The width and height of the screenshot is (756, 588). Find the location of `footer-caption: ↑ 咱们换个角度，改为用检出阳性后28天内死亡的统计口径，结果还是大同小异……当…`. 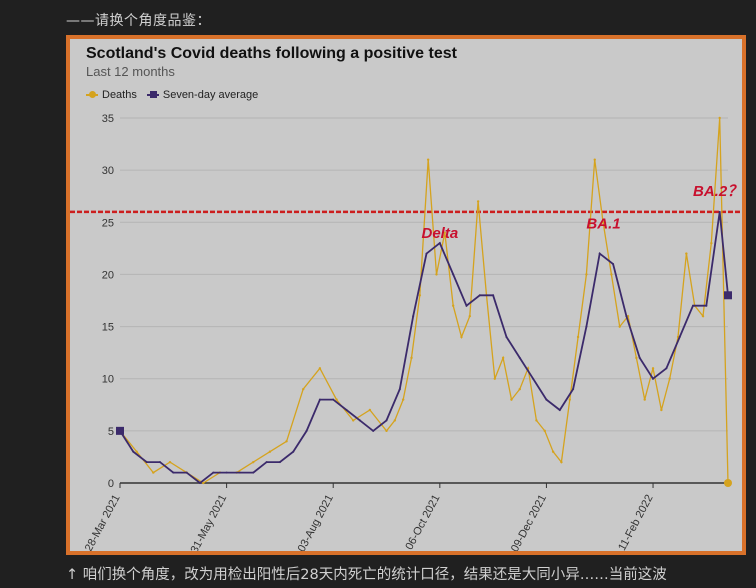

footer-caption: ↑ 咱们换个角度，改为用检出阳性后28天内死亡的统计口径，结果还是大同小异……当… is located at coordinates (366, 575).